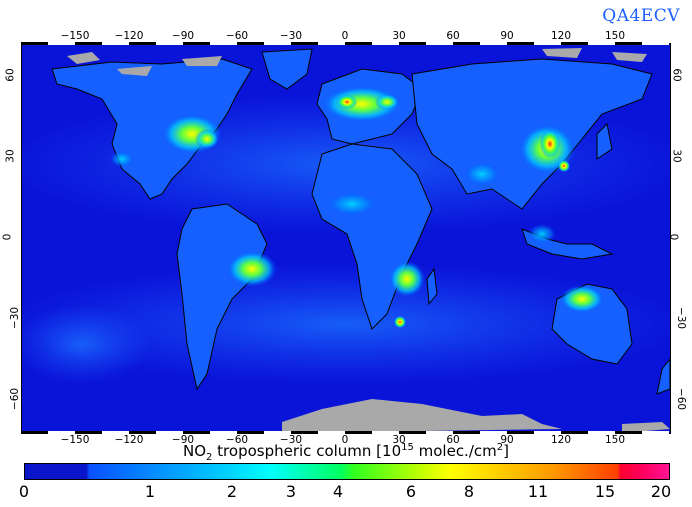  What do you see at coordinates (338, 491) in the screenshot?
I see `colorbar-label: 4` at bounding box center [338, 491].